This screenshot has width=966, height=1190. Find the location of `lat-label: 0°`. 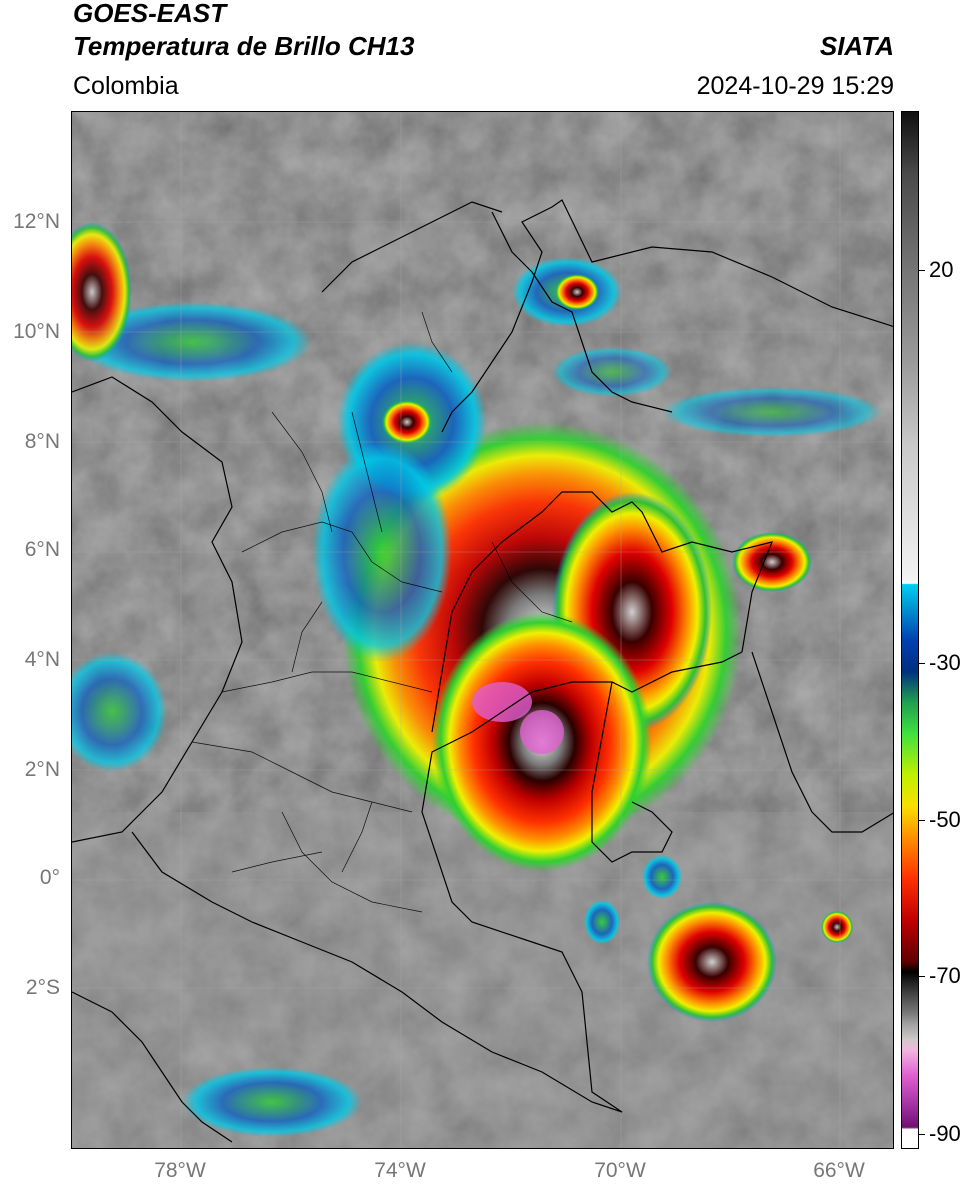

lat-label: 0° is located at coordinates (49, 877).